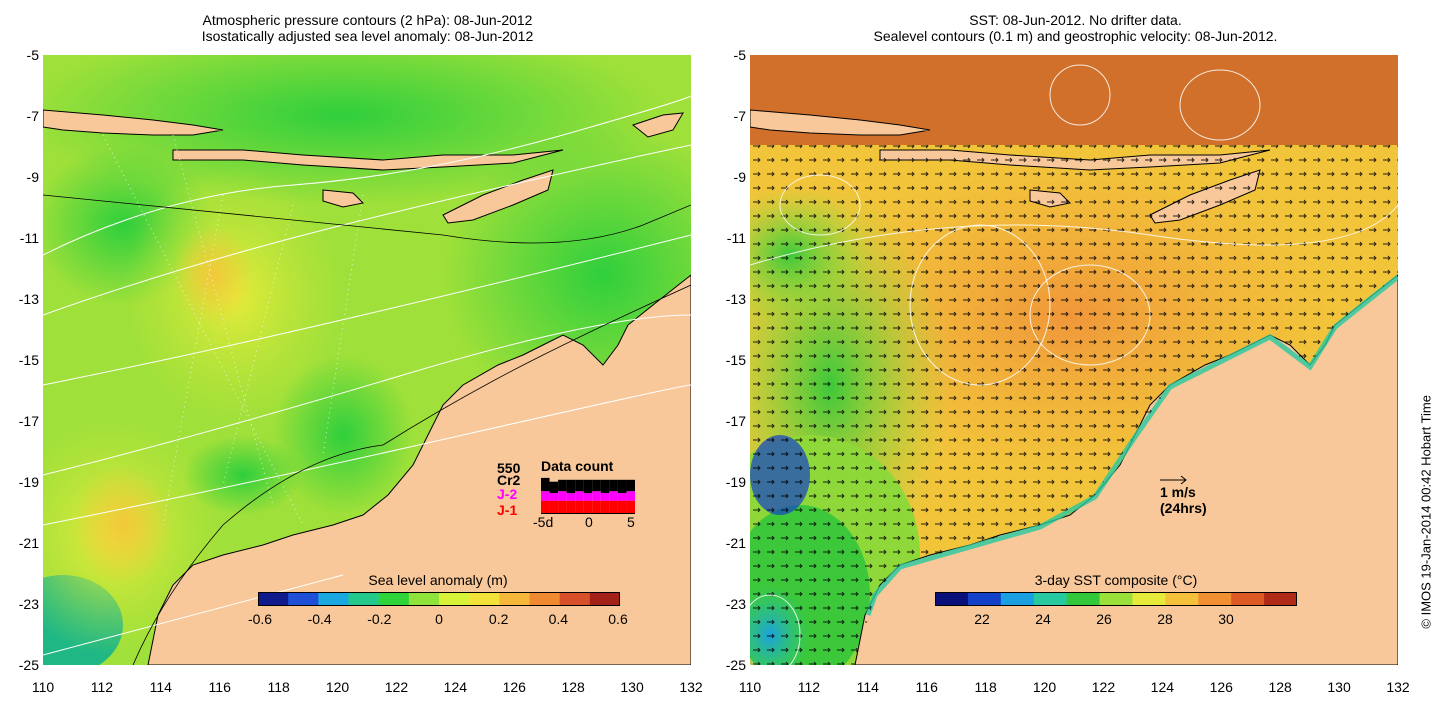 The height and width of the screenshot is (710, 1440). Describe the element at coordinates (1043, 619) in the screenshot. I see `right-colorbar-tick-label: 24` at that location.